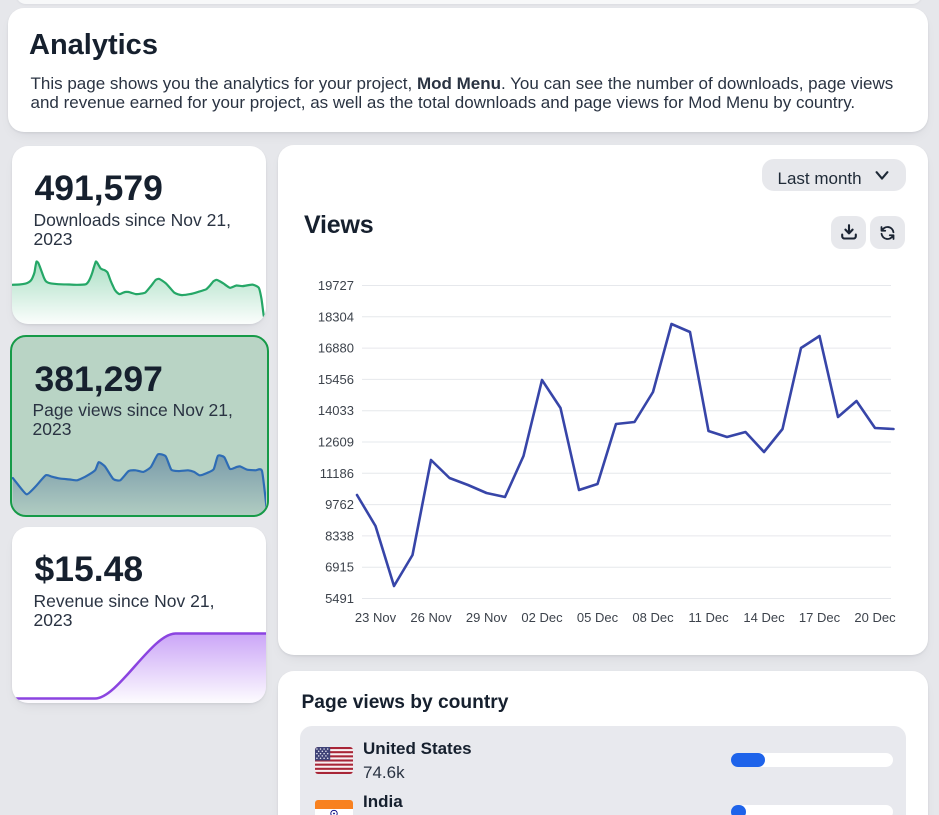 Image resolution: width=939 pixels, height=815 pixels. What do you see at coordinates (339, 504) in the screenshot?
I see `svg-text: 9762` at bounding box center [339, 504].